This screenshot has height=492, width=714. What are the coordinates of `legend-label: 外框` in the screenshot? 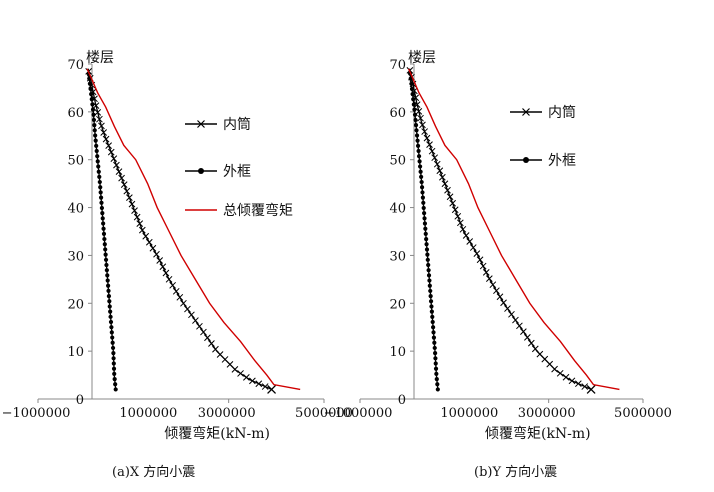 It's located at (562, 161).